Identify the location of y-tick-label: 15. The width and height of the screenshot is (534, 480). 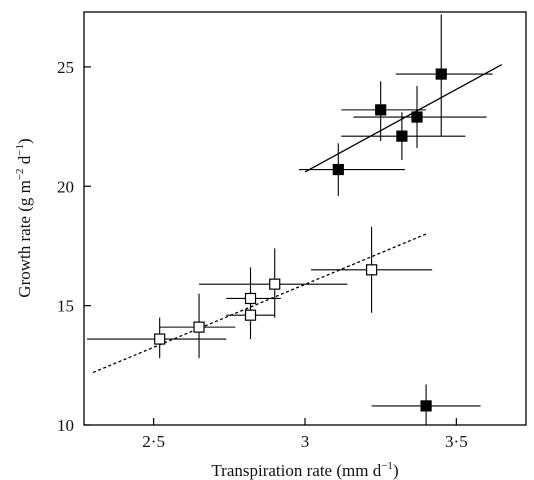
(65, 306).